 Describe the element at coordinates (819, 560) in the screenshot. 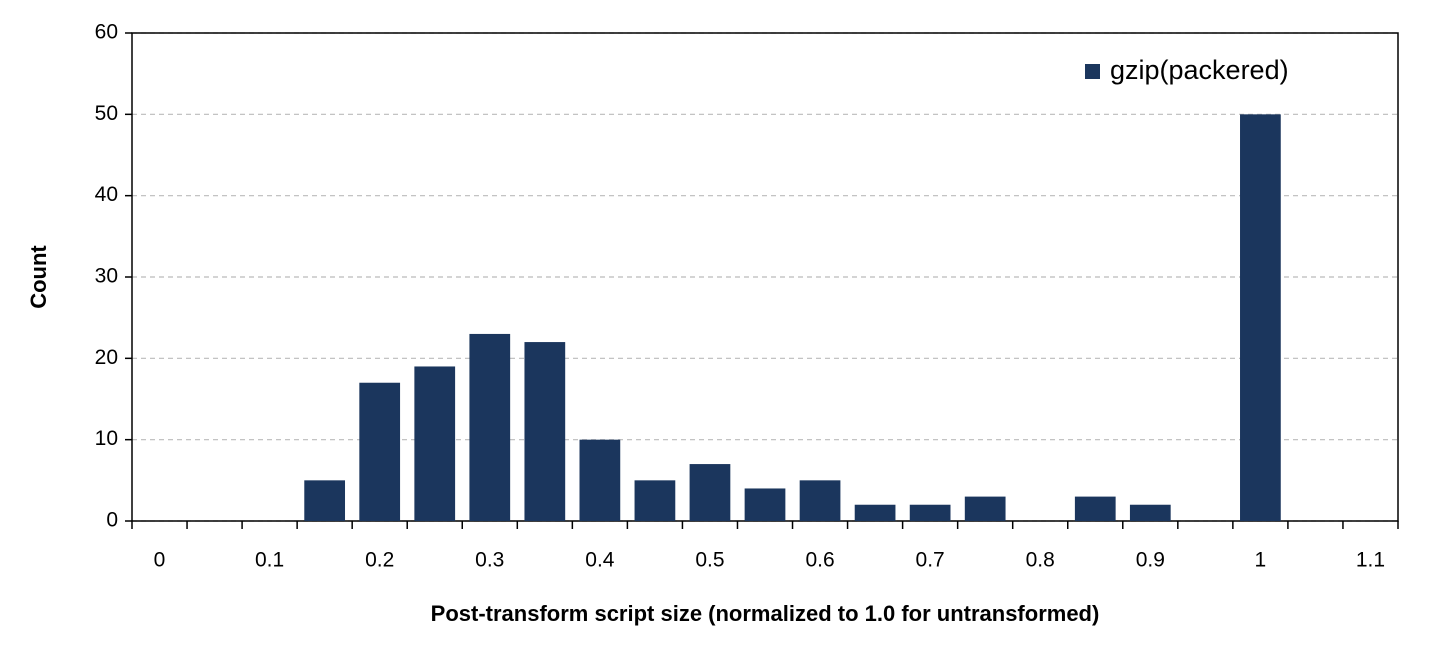

I see `x-tick-label: 0.6` at that location.